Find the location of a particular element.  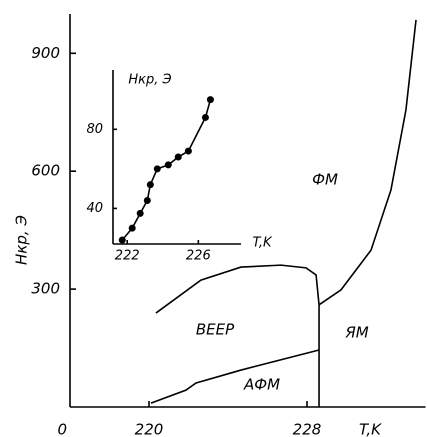

y-tick-label: 300 is located at coordinates (45, 289).